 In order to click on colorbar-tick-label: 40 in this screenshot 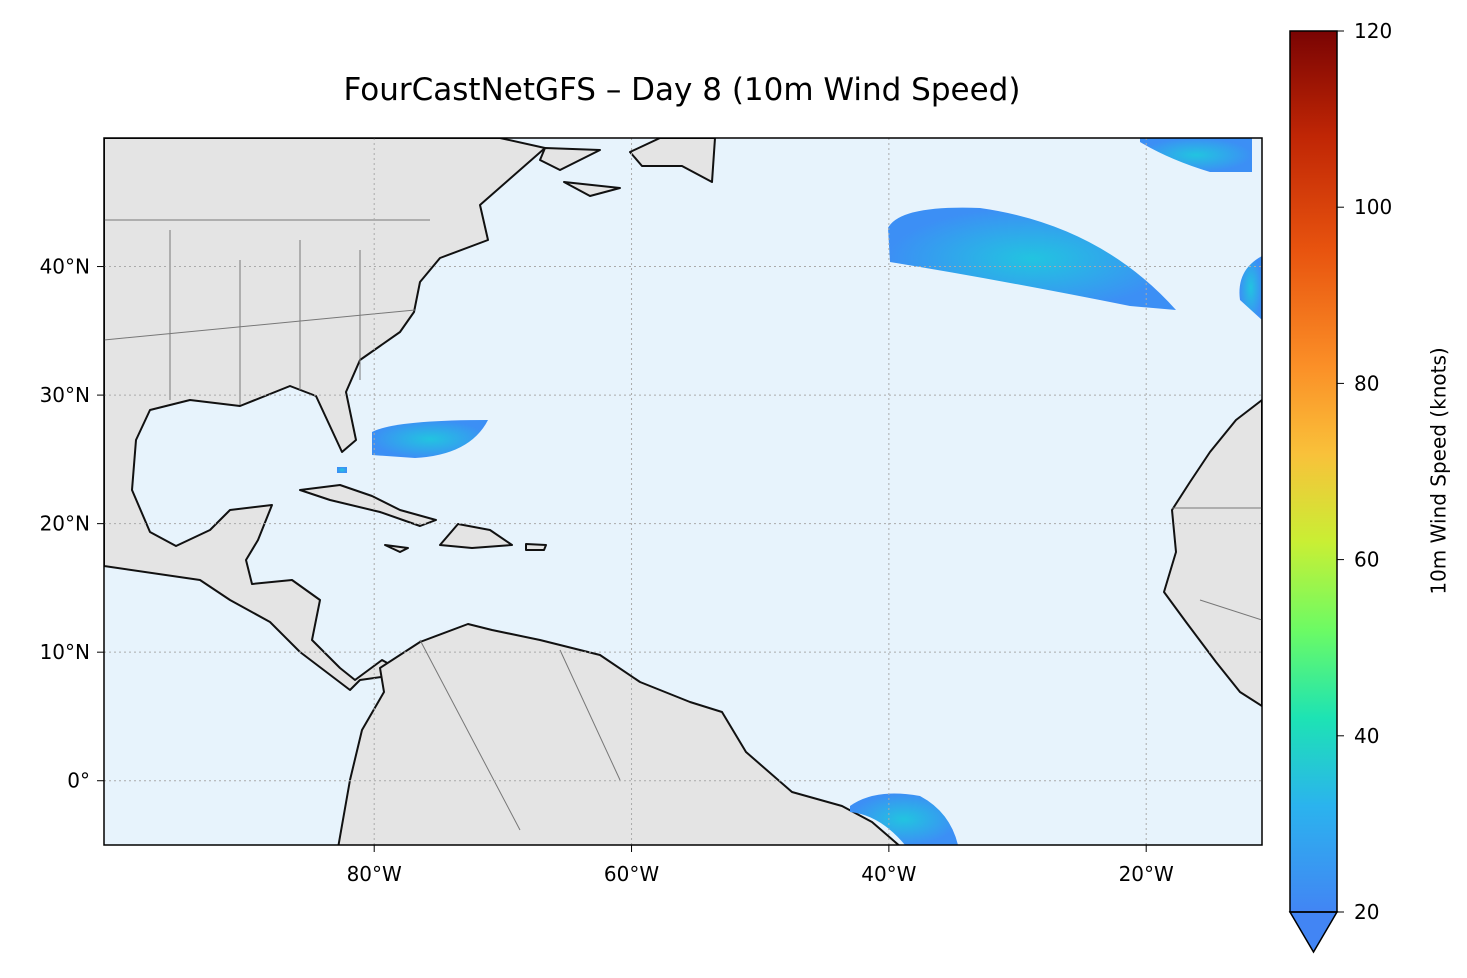, I will do `click(1366, 736)`.